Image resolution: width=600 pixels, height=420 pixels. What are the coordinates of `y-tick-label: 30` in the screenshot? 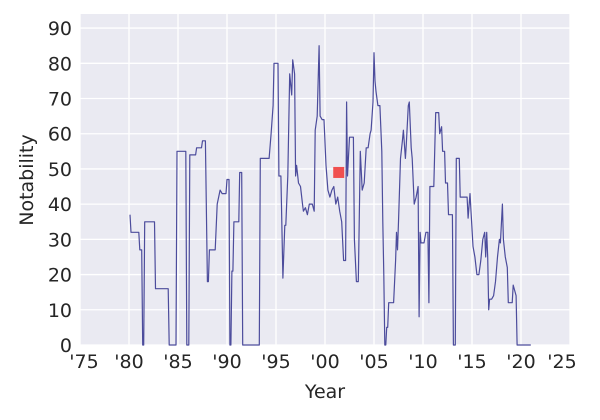 It's located at (60, 240).